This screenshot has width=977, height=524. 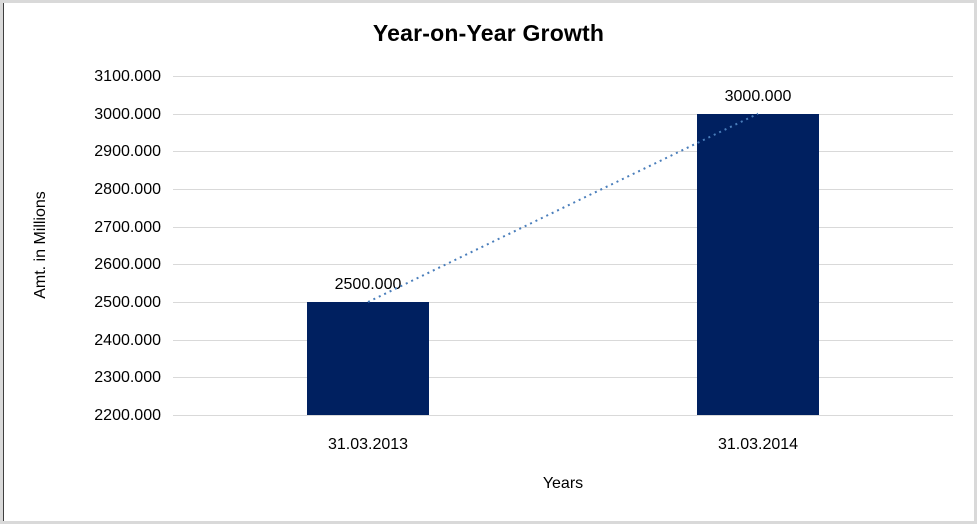 I want to click on y-axis-tick-label: 3000.000, so click(x=127, y=114).